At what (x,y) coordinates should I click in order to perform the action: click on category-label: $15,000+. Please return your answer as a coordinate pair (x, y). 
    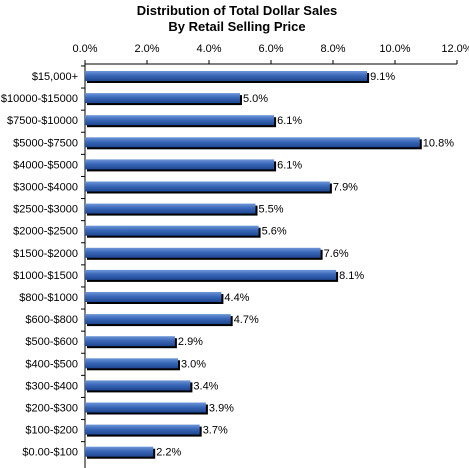
    Looking at the image, I should click on (55, 77).